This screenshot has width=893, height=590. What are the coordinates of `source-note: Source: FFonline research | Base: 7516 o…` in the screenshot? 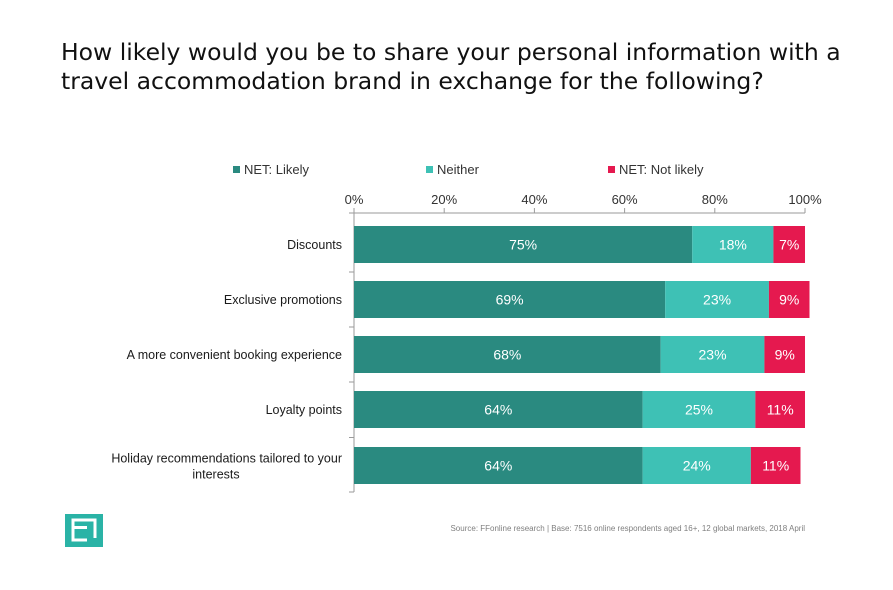 It's located at (627, 528).